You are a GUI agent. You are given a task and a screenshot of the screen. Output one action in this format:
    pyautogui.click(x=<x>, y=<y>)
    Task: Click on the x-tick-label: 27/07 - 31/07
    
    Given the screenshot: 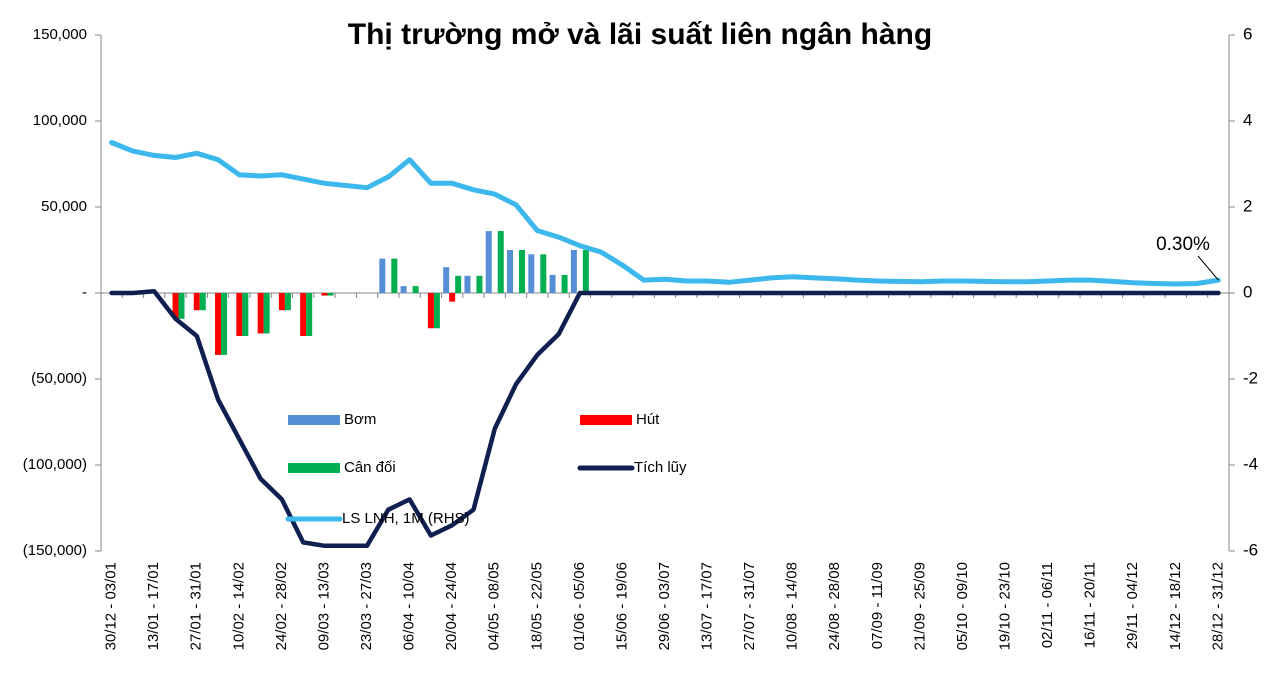 What is the action you would take?
    pyautogui.click(x=749, y=606)
    